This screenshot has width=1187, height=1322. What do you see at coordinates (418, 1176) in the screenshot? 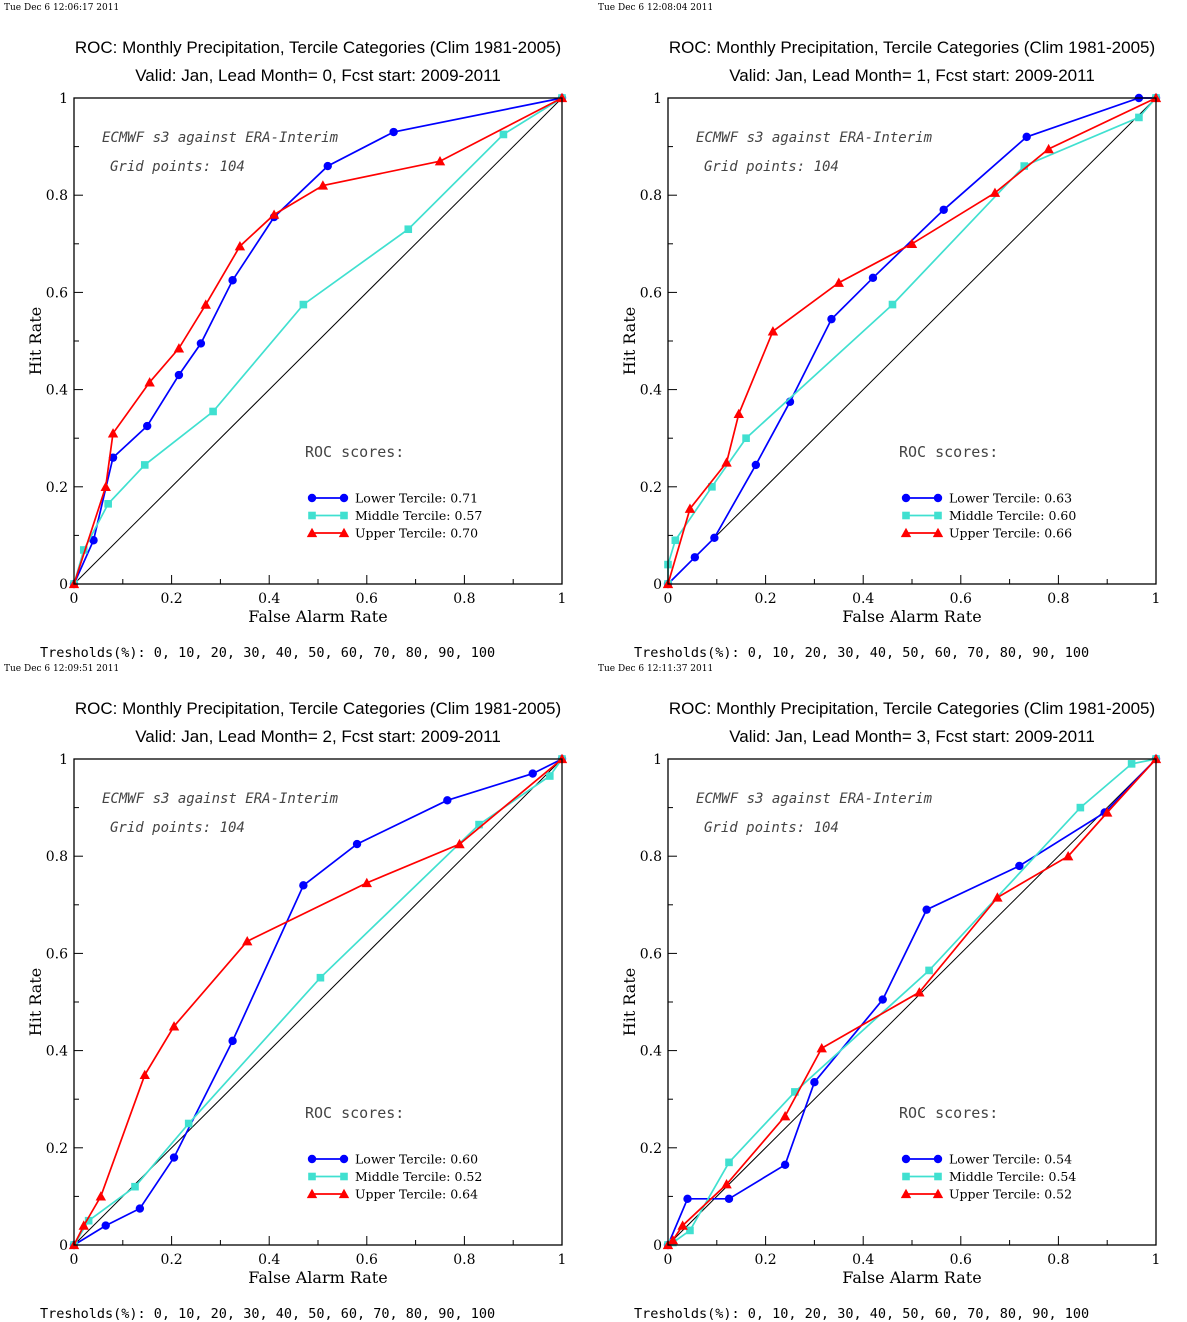
I see `legend-entry: Middle Tercile: 0.52` at bounding box center [418, 1176].